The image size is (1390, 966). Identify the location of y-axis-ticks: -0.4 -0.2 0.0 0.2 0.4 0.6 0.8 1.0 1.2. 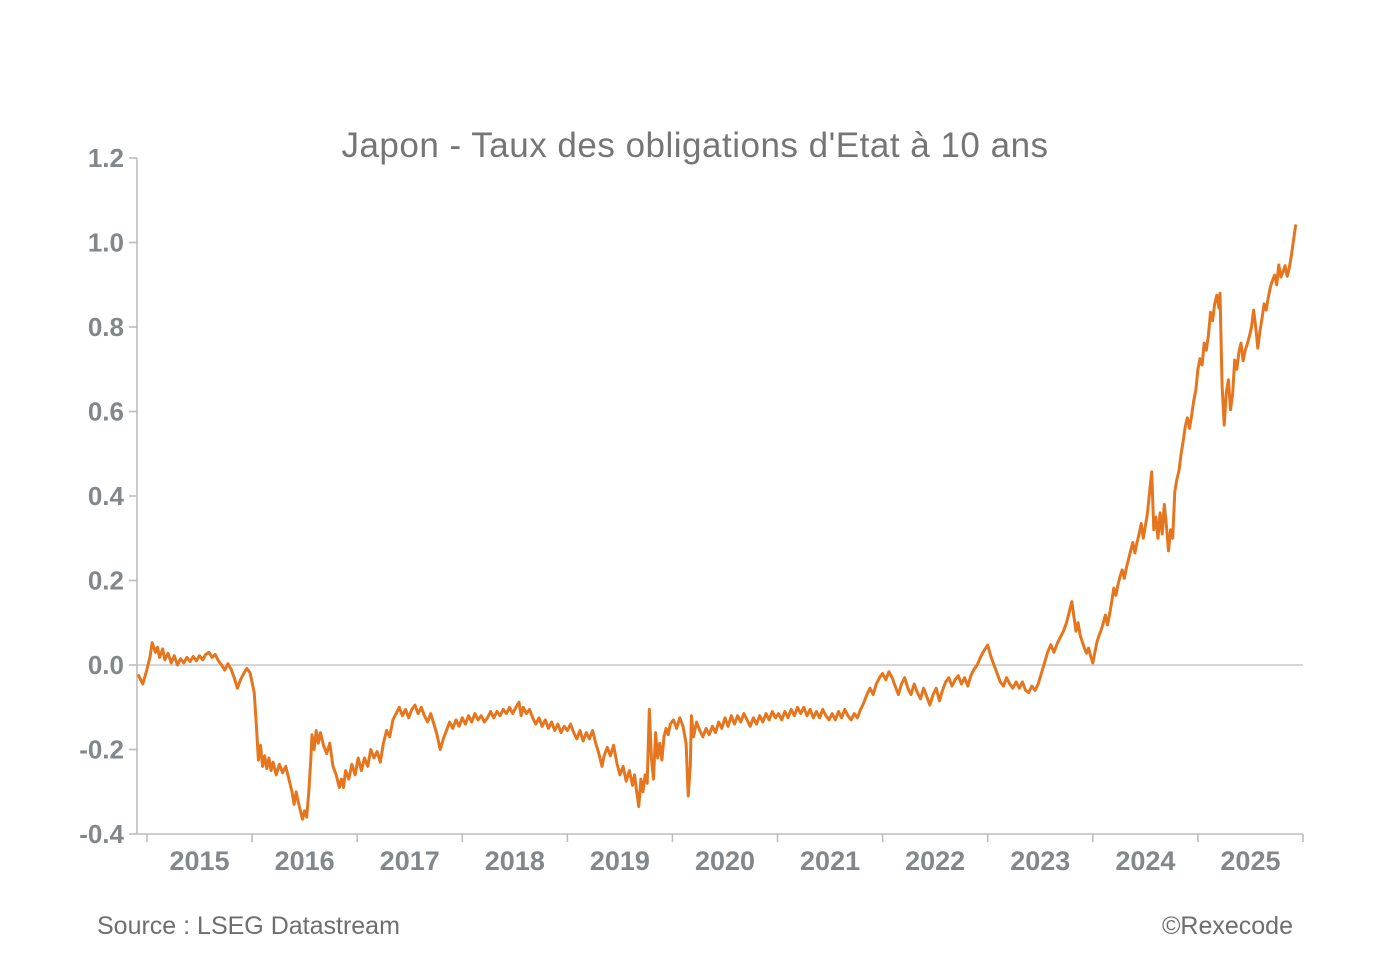
(108, 496).